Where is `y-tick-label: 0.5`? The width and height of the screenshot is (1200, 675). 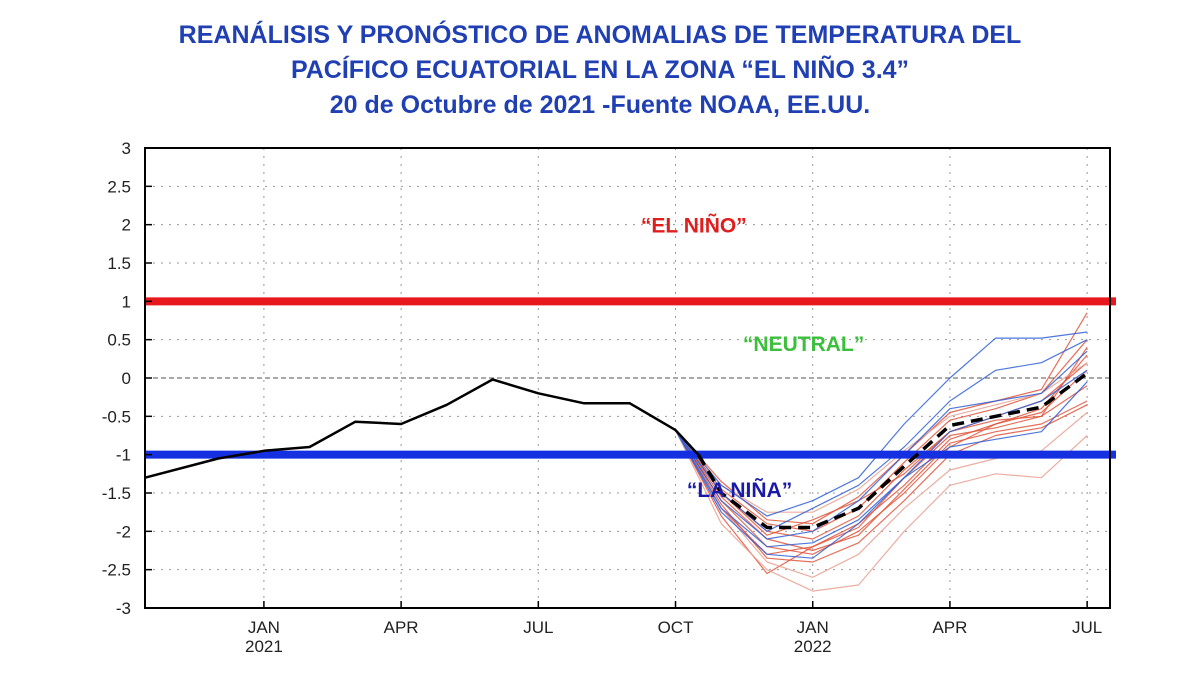 y-tick-label: 0.5 is located at coordinates (119, 340).